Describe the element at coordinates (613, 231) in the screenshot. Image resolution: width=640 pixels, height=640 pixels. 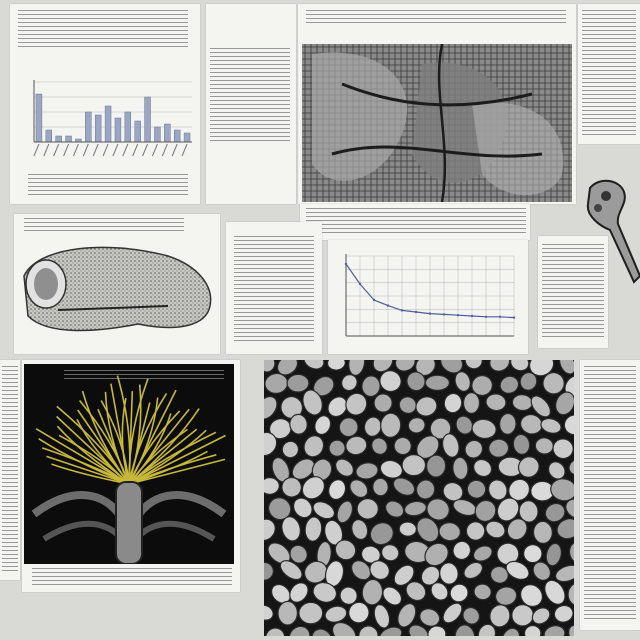
I see `bone-svg` at that location.